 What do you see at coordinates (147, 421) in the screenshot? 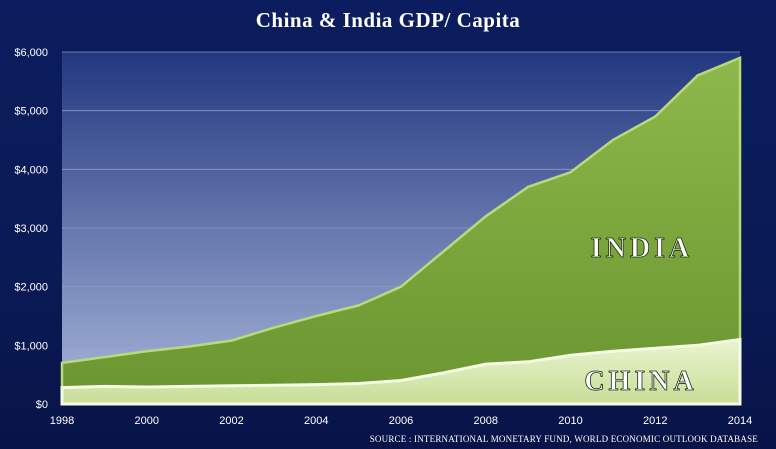
I see `x-tick-label: 2000` at bounding box center [147, 421].